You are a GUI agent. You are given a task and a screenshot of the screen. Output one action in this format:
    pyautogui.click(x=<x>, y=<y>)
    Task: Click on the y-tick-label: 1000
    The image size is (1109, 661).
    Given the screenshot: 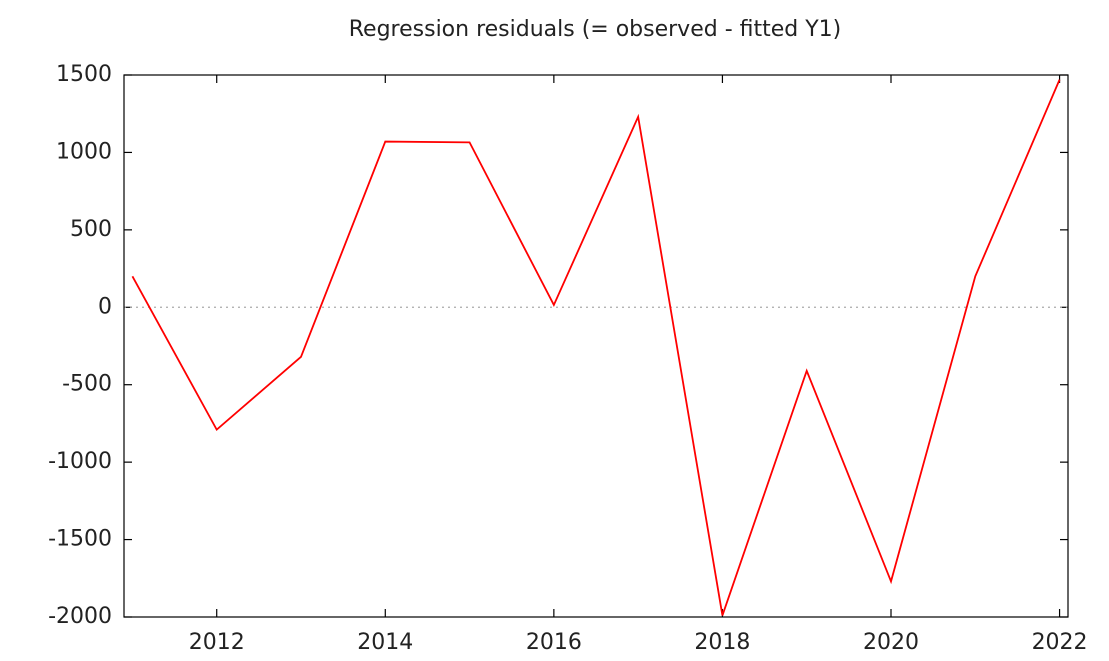 What is the action you would take?
    pyautogui.click(x=84, y=151)
    